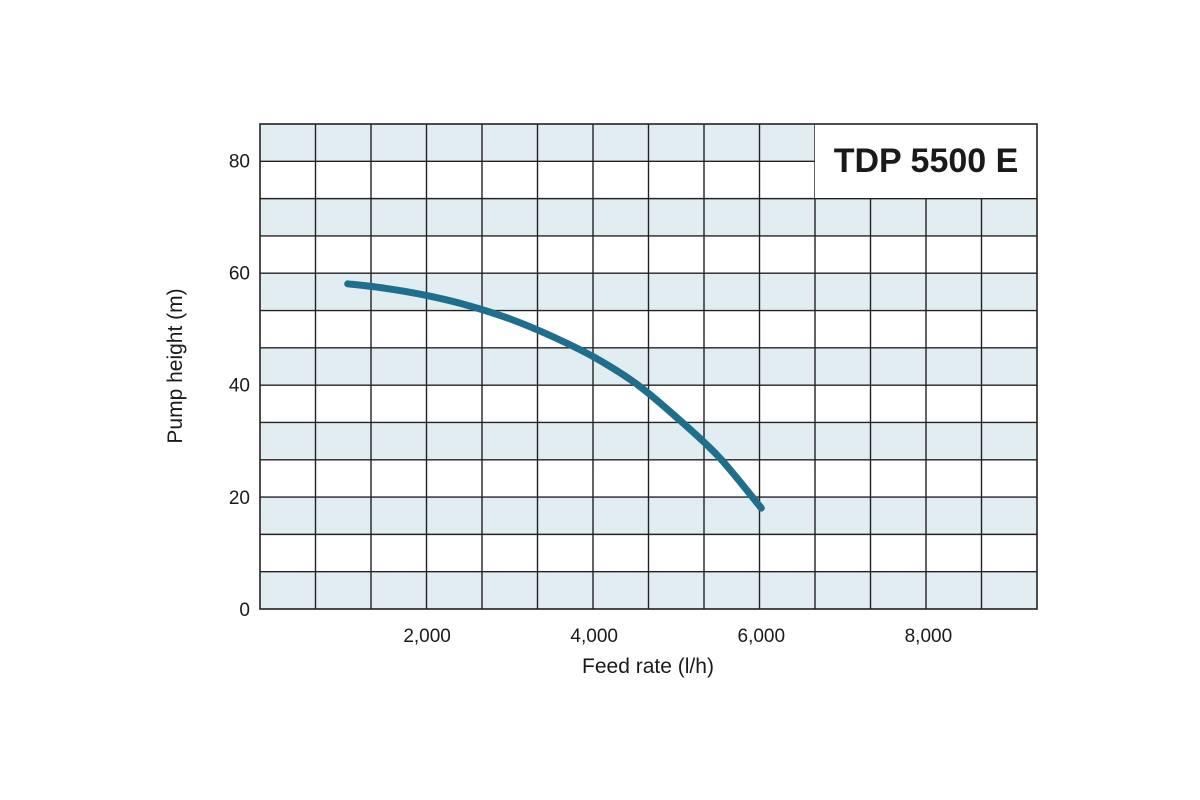  What do you see at coordinates (594, 636) in the screenshot?
I see `x-tick-label: 4,000` at bounding box center [594, 636].